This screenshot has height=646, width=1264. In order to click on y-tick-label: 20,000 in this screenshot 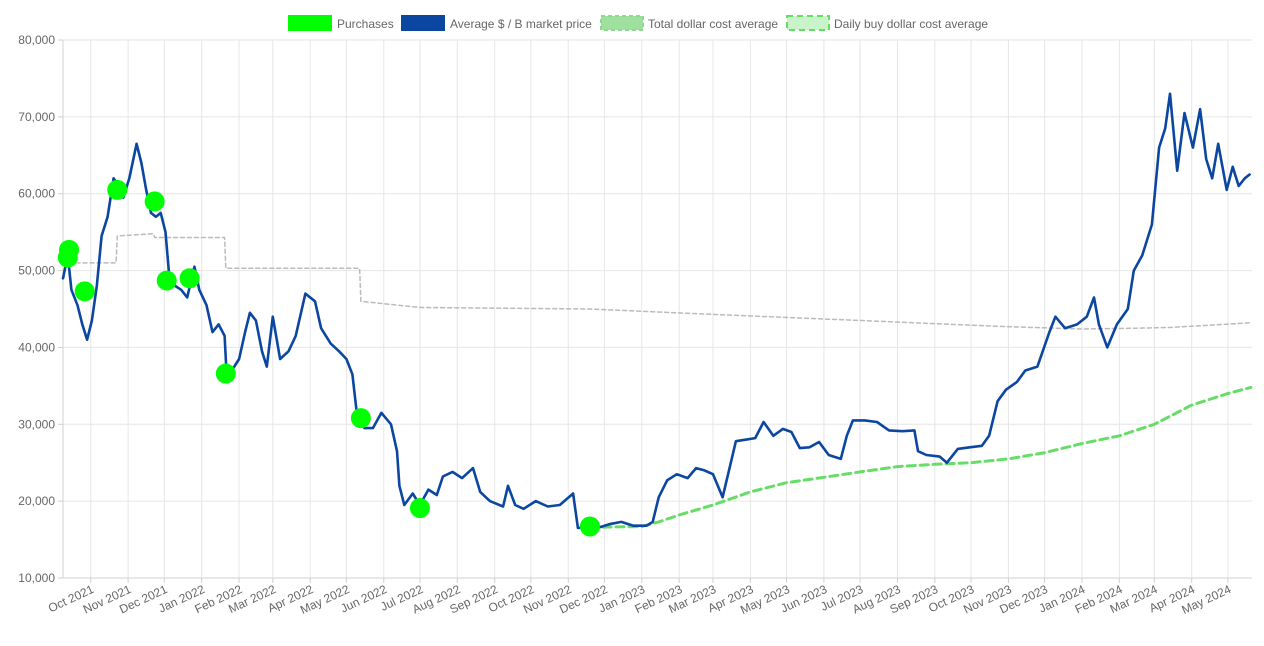, I will do `click(36, 501)`.